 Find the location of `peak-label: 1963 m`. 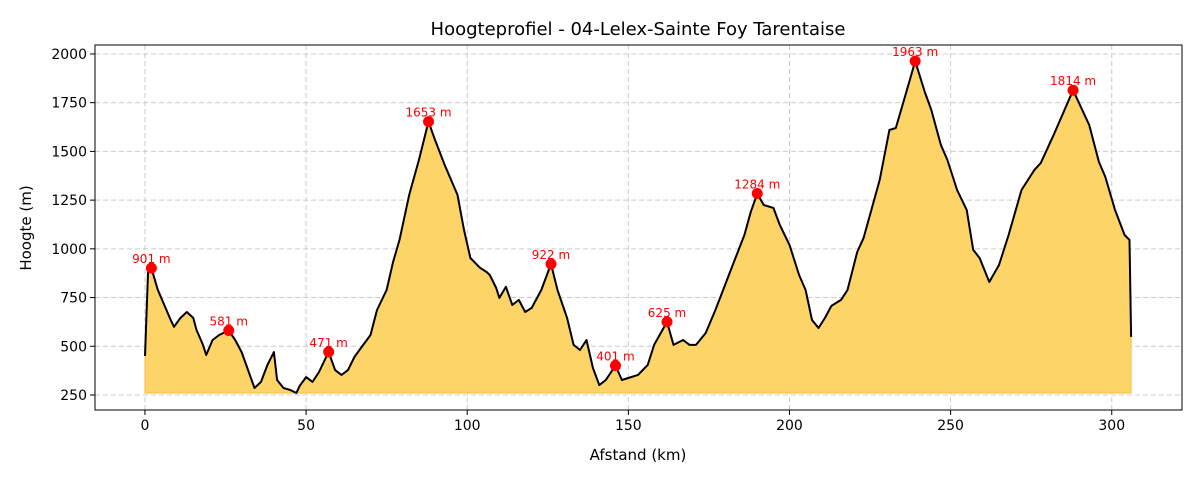

peak-label: 1963 m is located at coordinates (915, 52).